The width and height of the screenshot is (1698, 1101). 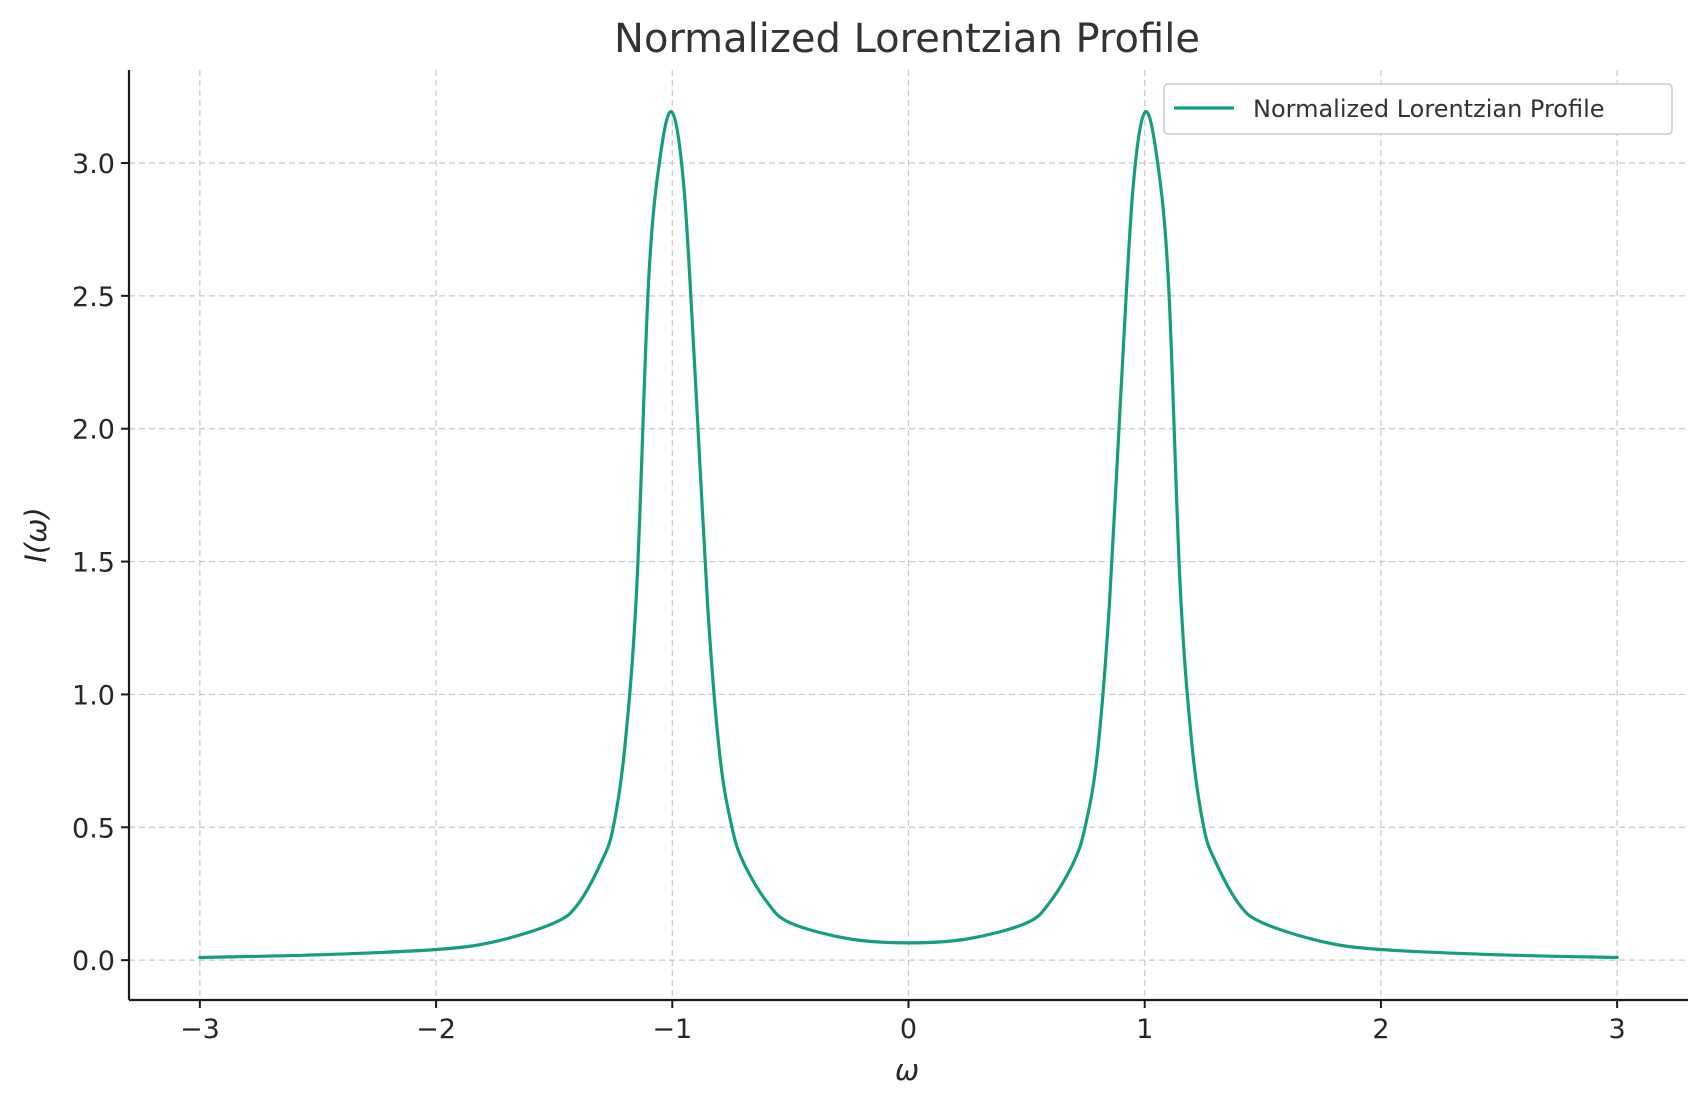 I want to click on legend-box, so click(x=1418, y=109).